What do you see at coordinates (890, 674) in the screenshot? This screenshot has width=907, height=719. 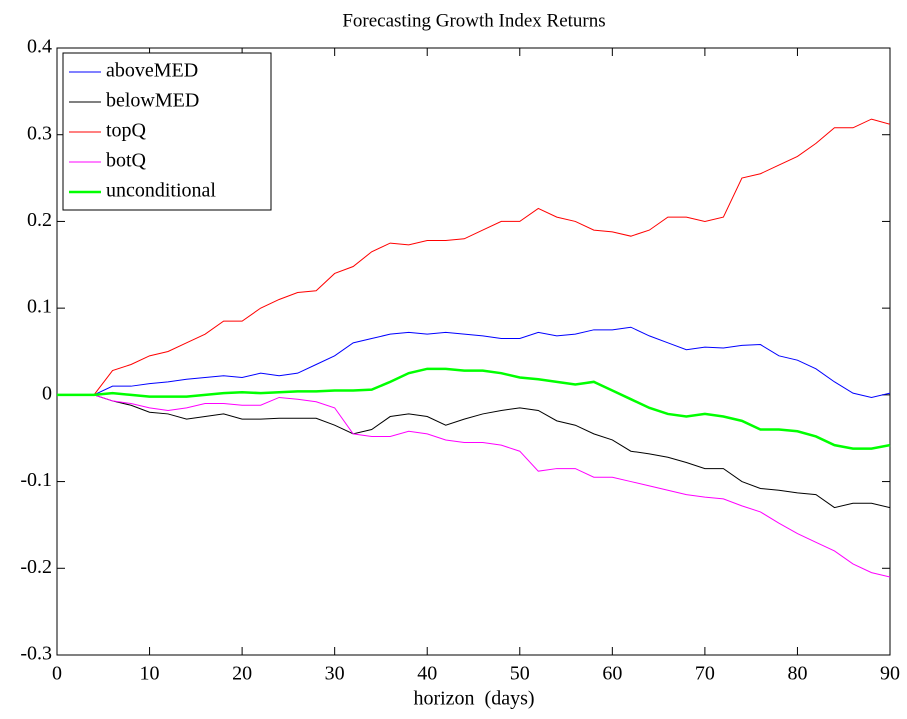 I see `x-tick-label: 90` at bounding box center [890, 674].